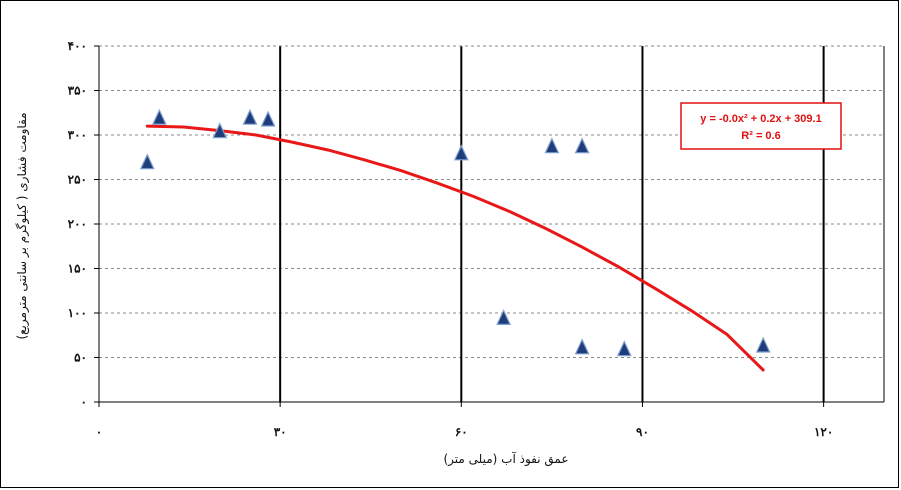 The image size is (901, 490). Describe the element at coordinates (760, 119) in the screenshot. I see `equation-text: y = -0.0x² + 0.2x + 309.1` at that location.